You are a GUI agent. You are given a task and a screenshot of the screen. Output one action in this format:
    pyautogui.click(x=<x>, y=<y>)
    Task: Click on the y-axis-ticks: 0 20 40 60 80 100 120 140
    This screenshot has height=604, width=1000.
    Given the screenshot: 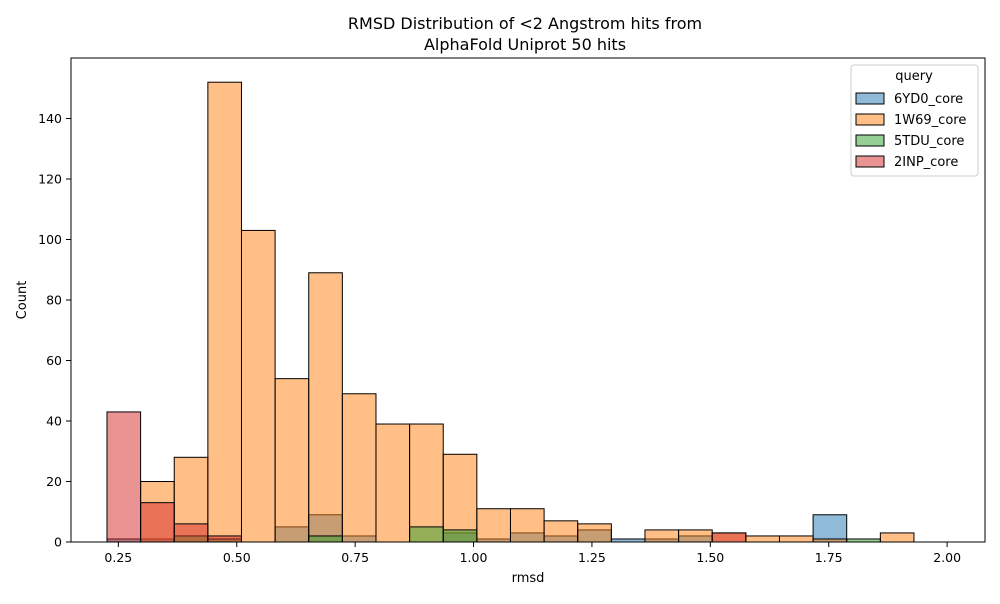 What is the action you would take?
    pyautogui.click(x=54, y=330)
    